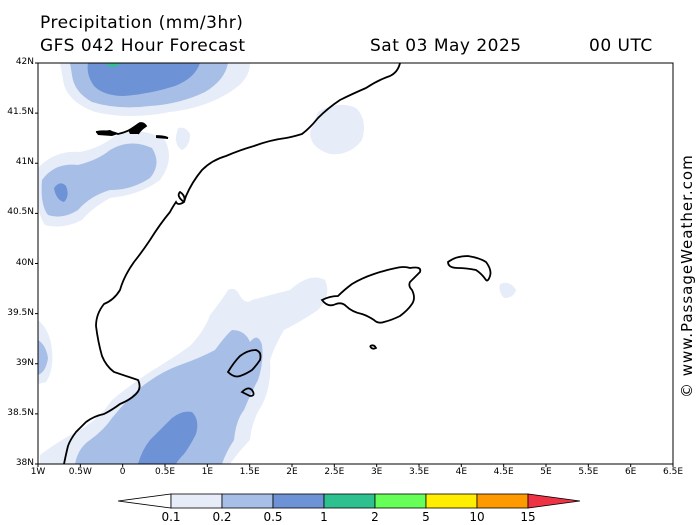 This screenshot has height=525, width=700. Describe the element at coordinates (24, 362) in the screenshot. I see `lat-tick-label: 39N` at that location.